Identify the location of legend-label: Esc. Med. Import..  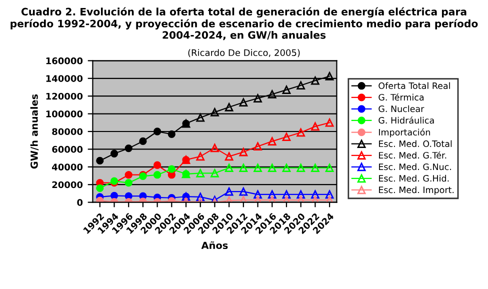
(416, 190).